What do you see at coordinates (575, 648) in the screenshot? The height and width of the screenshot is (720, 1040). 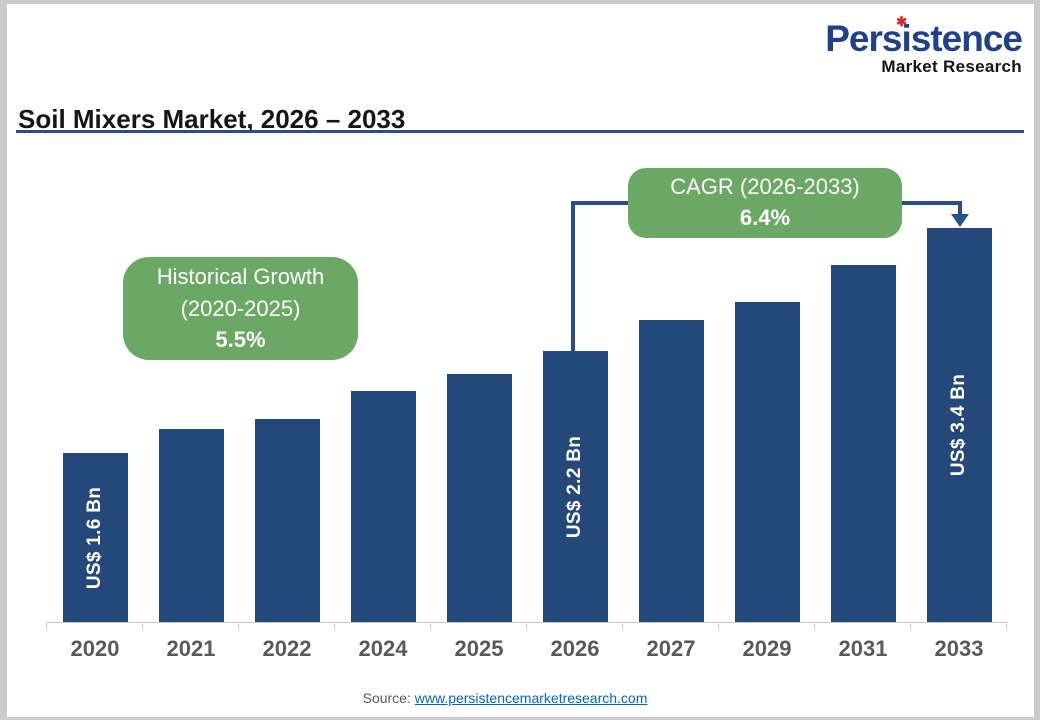 I see `x-axis-label-2026: 2026` at bounding box center [575, 648].